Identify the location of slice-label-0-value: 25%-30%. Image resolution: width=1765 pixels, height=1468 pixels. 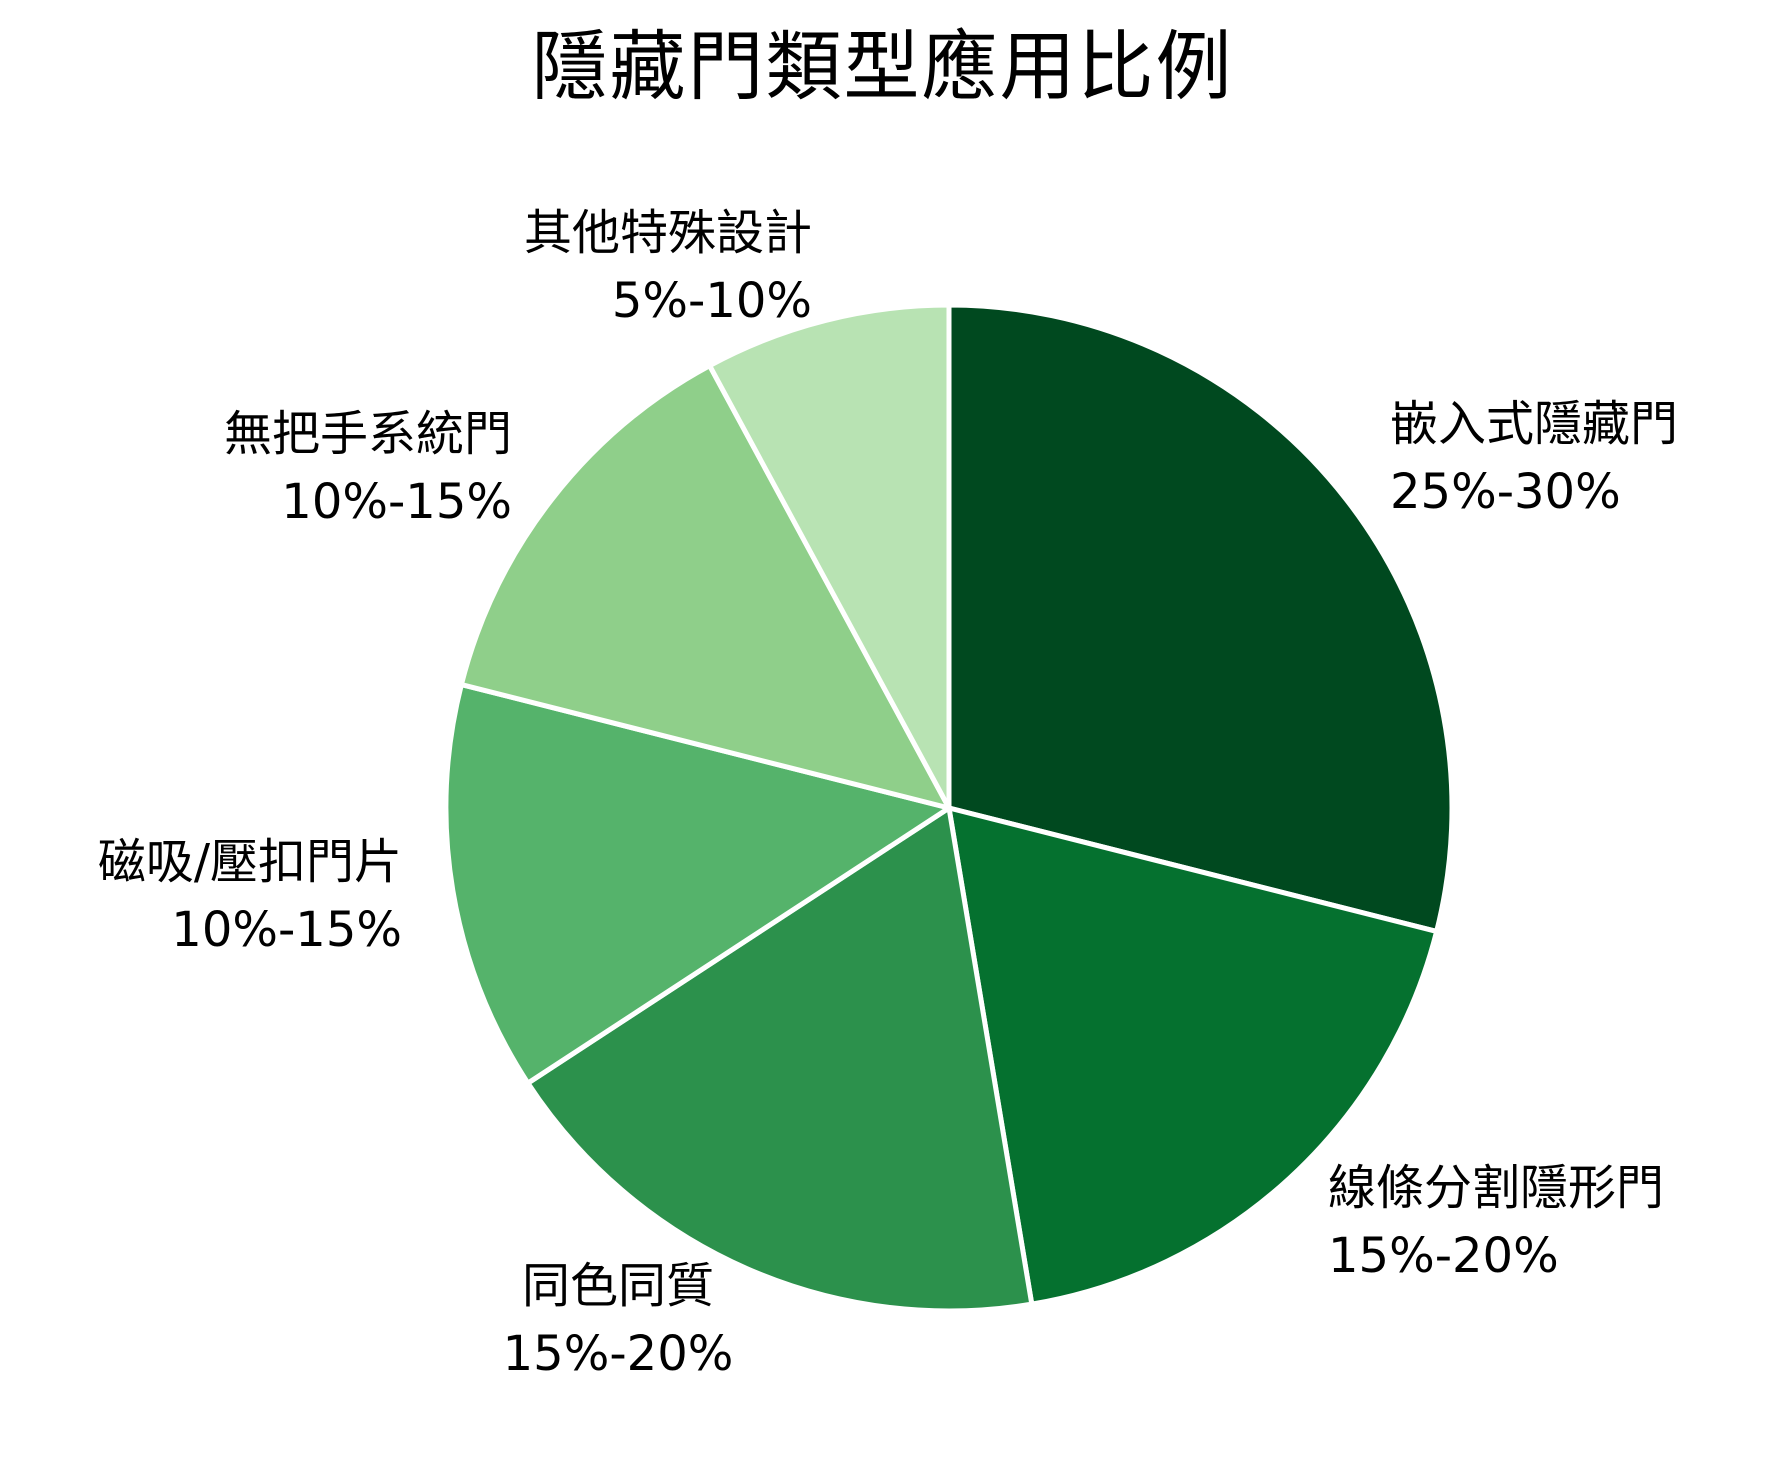
(1505, 492).